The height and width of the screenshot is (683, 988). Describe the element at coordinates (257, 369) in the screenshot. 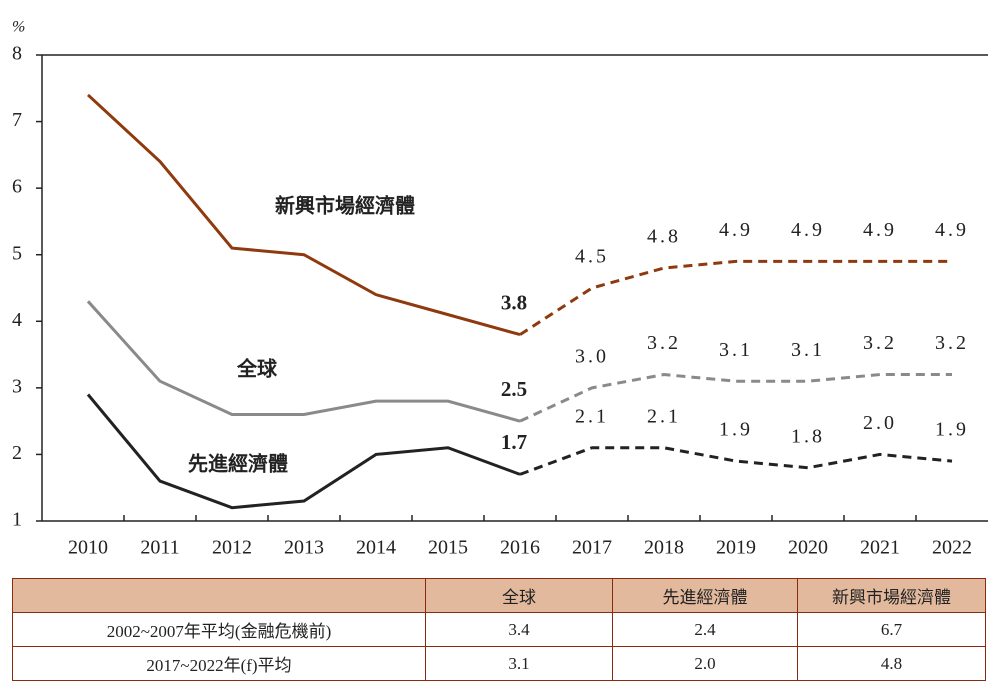

I see `series-label: 全球` at that location.